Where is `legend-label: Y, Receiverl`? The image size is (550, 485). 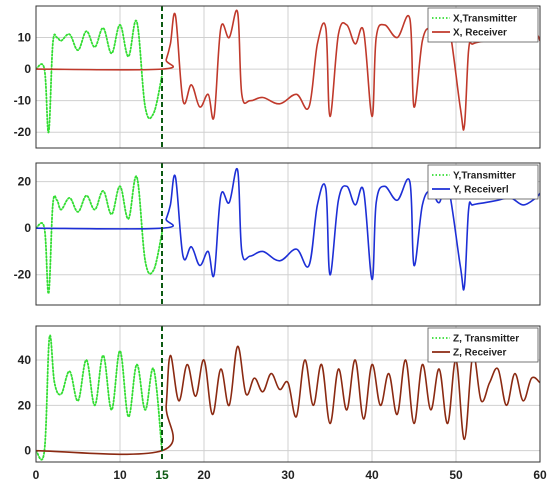 legend-label: Y, Receiverl is located at coordinates (481, 190).